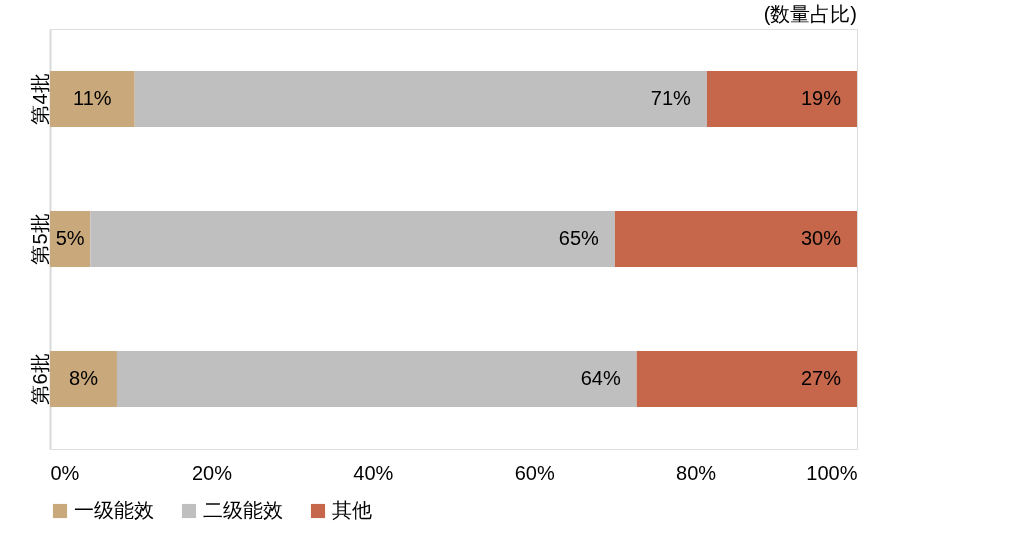  Describe the element at coordinates (114, 510) in the screenshot. I see `legend-label: 一级能效` at that location.